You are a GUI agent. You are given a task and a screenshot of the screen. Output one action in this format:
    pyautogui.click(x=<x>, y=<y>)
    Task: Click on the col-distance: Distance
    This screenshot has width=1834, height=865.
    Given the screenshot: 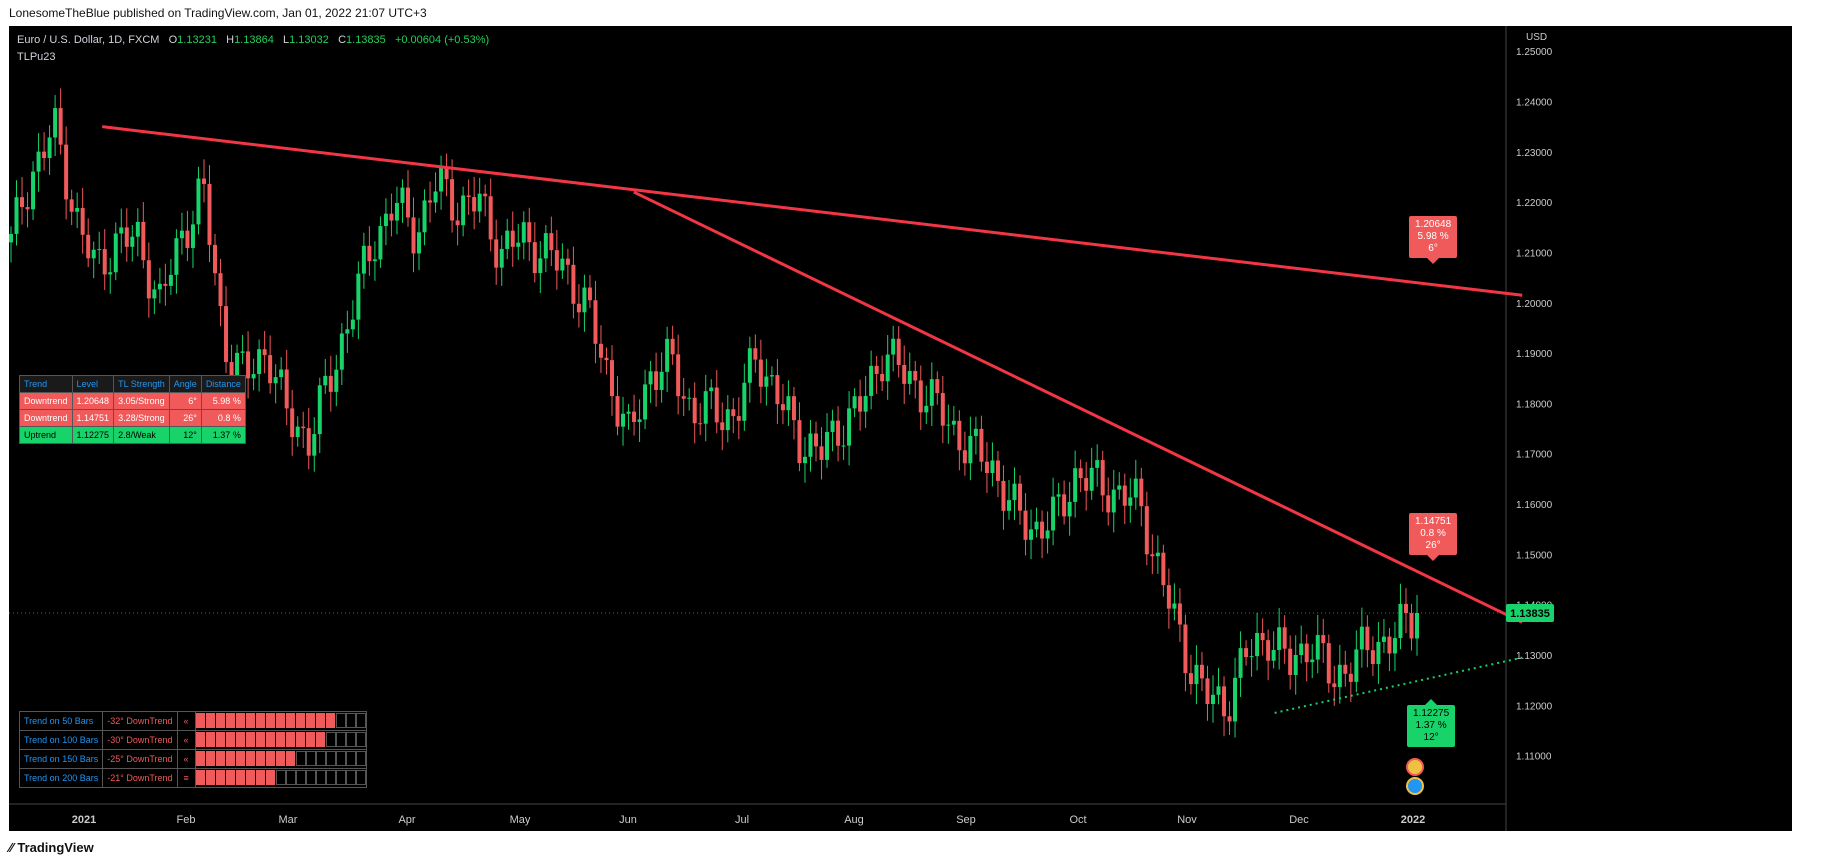 What is the action you would take?
    pyautogui.click(x=223, y=384)
    